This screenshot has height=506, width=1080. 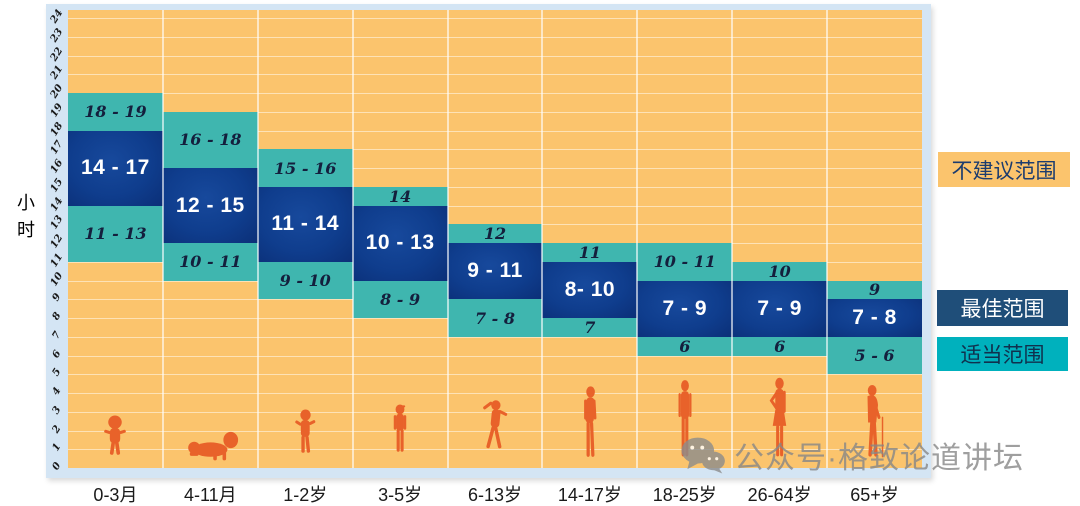 What do you see at coordinates (589, 425) in the screenshot?
I see `teenager-icon` at bounding box center [589, 425].